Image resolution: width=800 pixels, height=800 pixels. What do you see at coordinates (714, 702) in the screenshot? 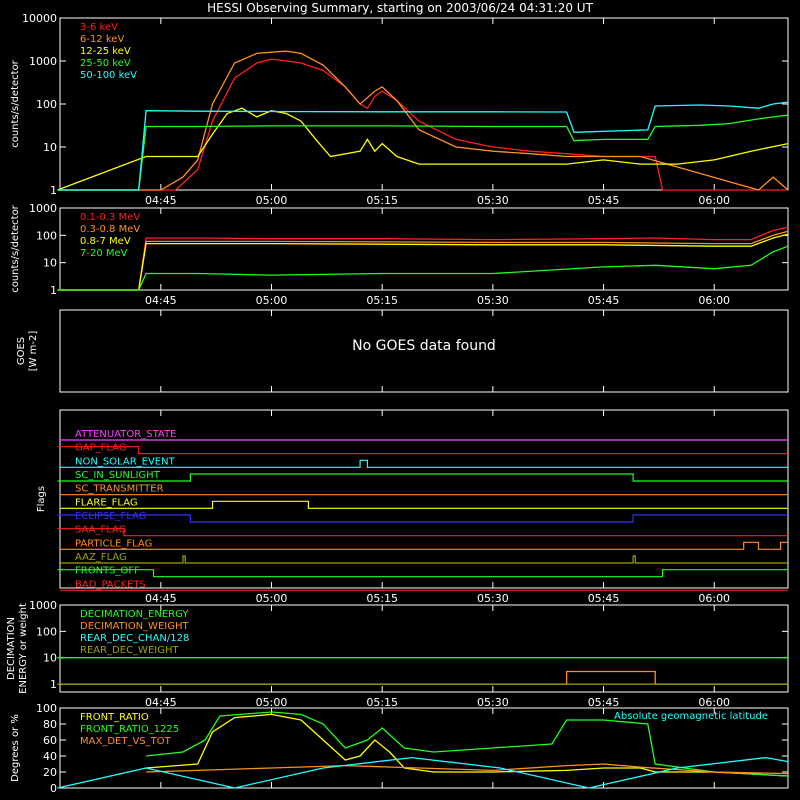
I see `x-tick-label-4-5: 06:00` at bounding box center [714, 702].